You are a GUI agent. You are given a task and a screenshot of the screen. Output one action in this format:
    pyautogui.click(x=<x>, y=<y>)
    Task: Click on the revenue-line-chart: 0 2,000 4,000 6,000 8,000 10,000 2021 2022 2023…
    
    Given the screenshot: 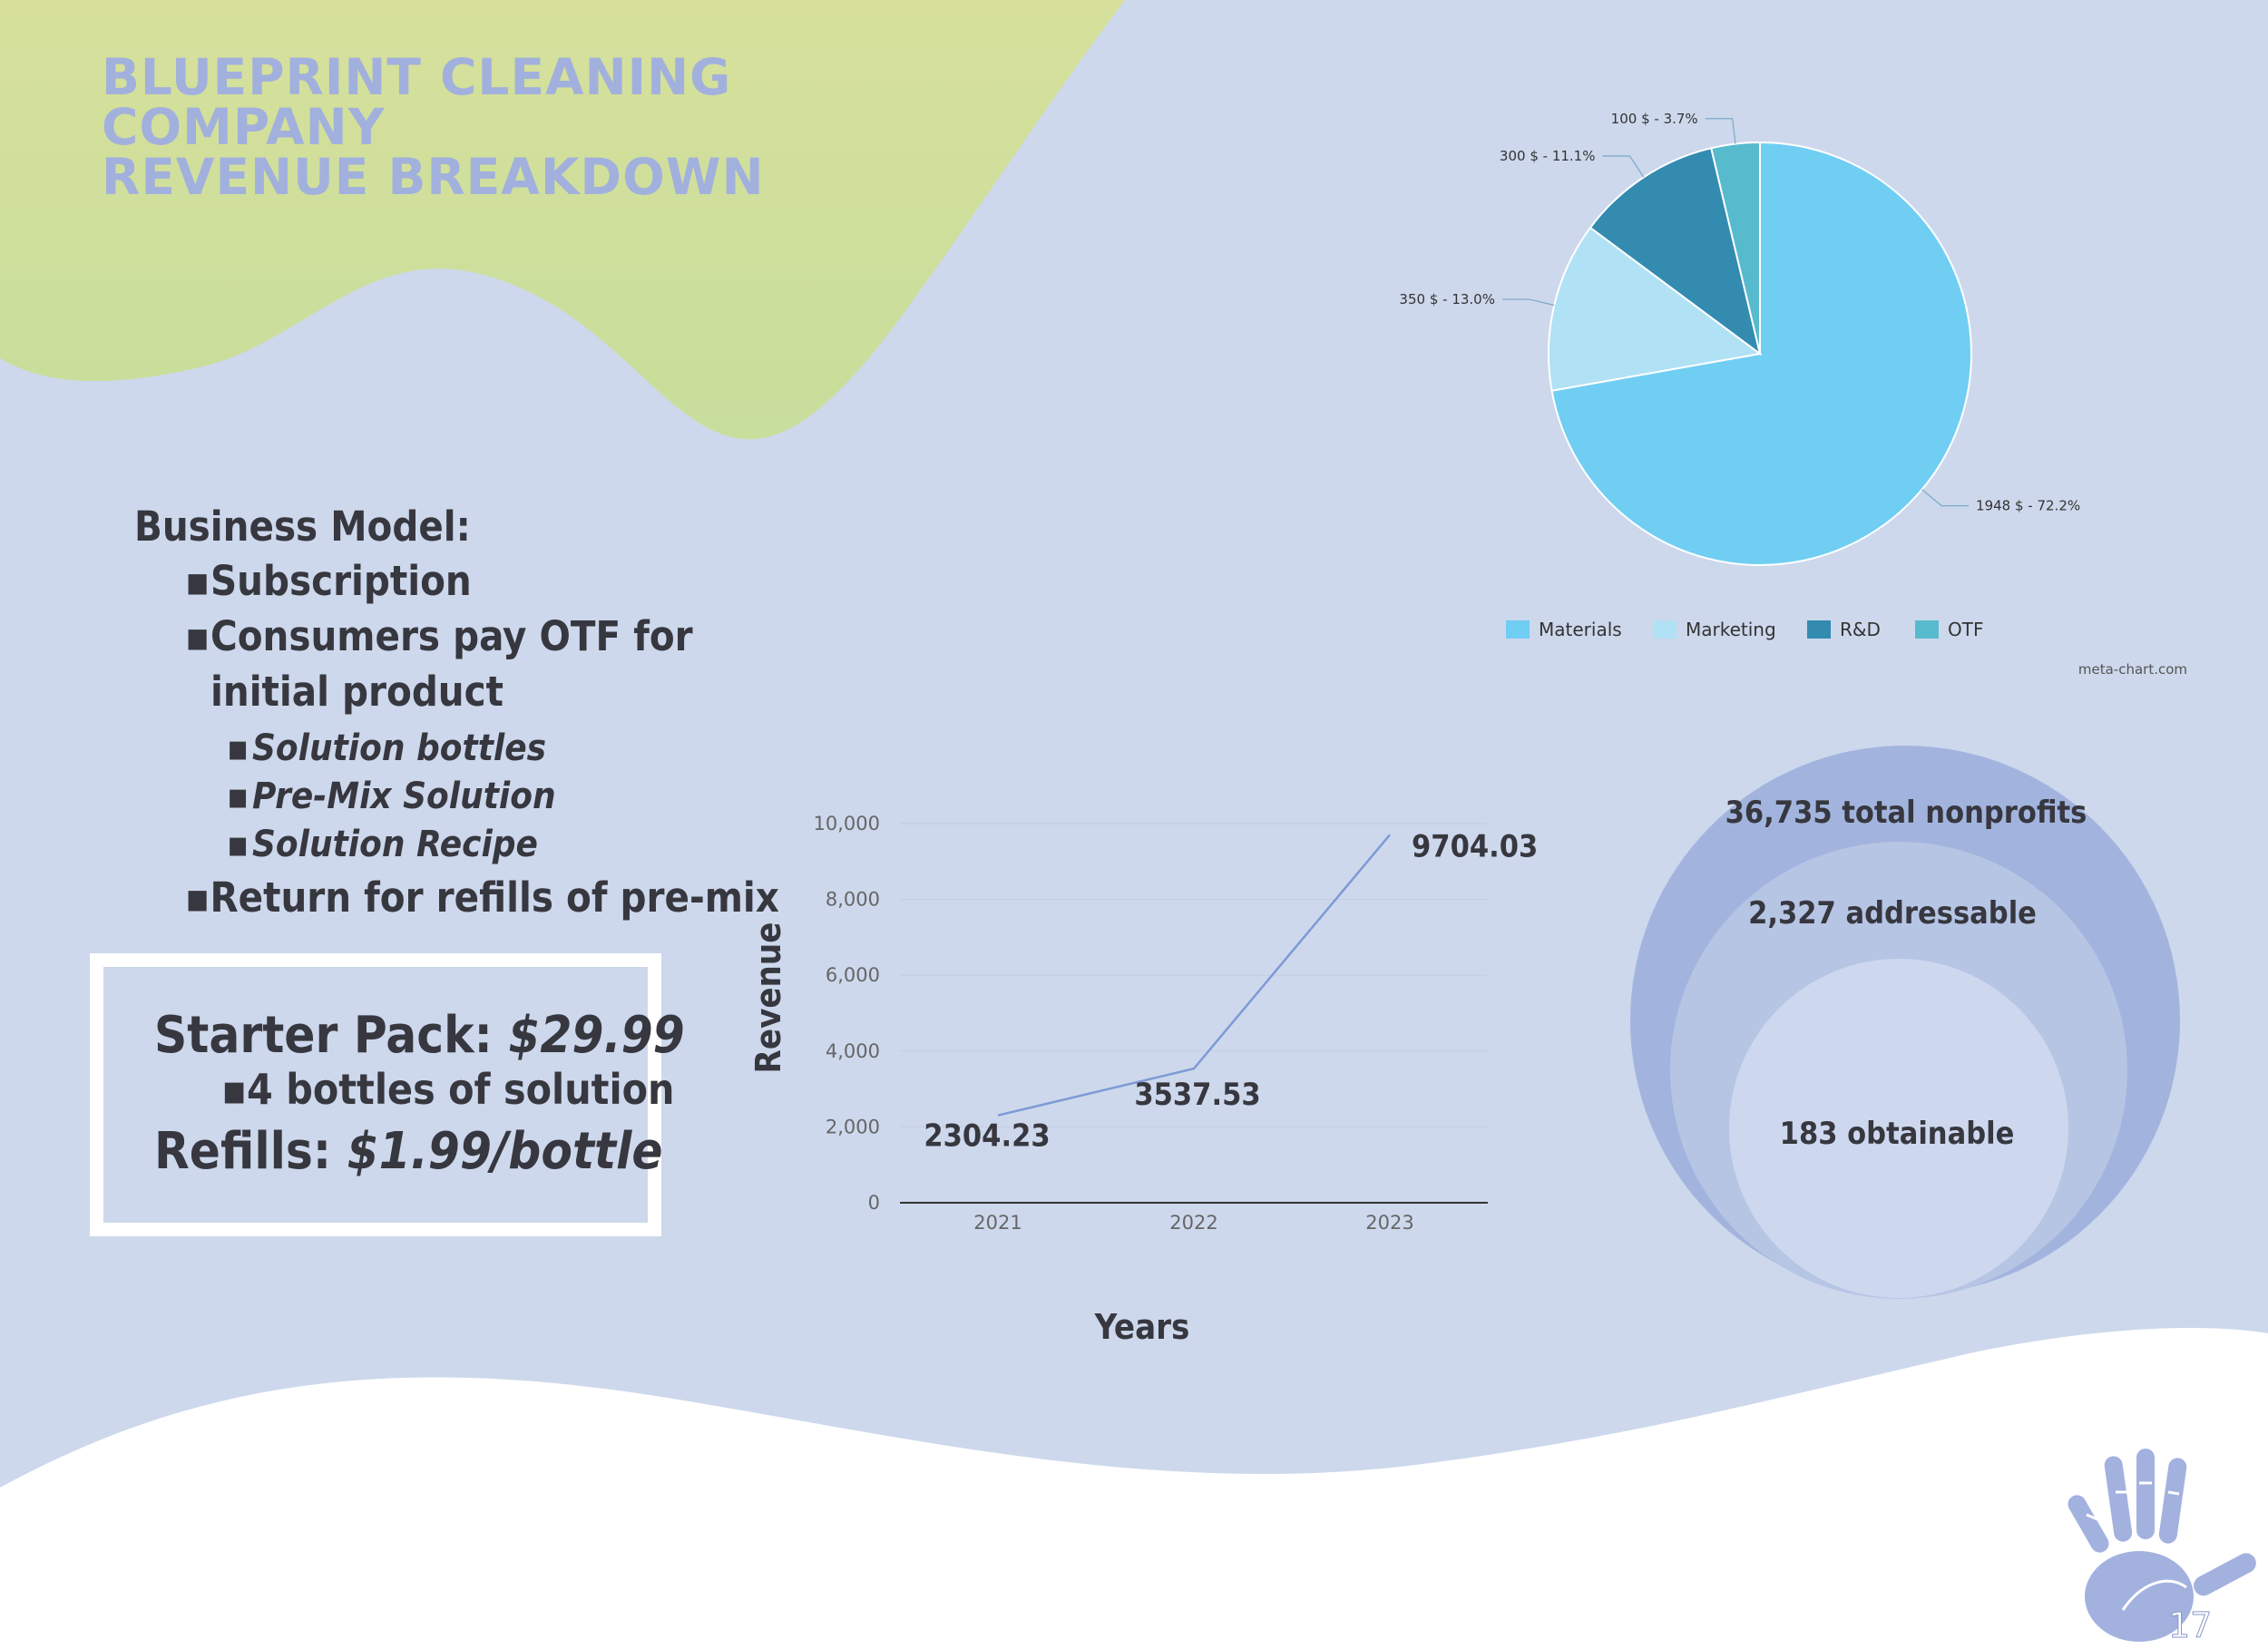 What is the action you would take?
    pyautogui.click(x=1143, y=1080)
    